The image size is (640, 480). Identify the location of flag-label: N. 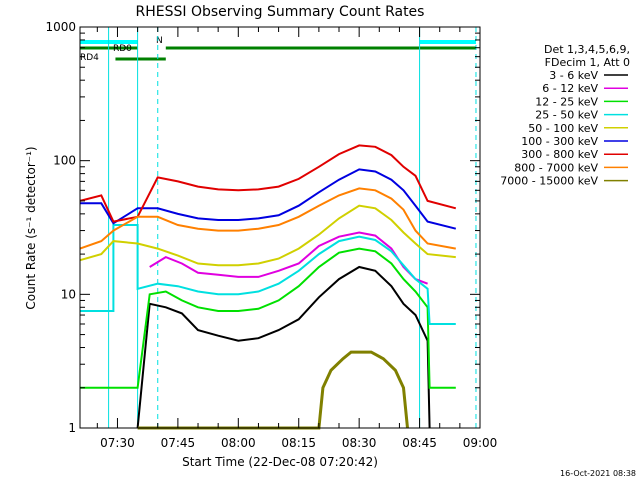
(159, 41).